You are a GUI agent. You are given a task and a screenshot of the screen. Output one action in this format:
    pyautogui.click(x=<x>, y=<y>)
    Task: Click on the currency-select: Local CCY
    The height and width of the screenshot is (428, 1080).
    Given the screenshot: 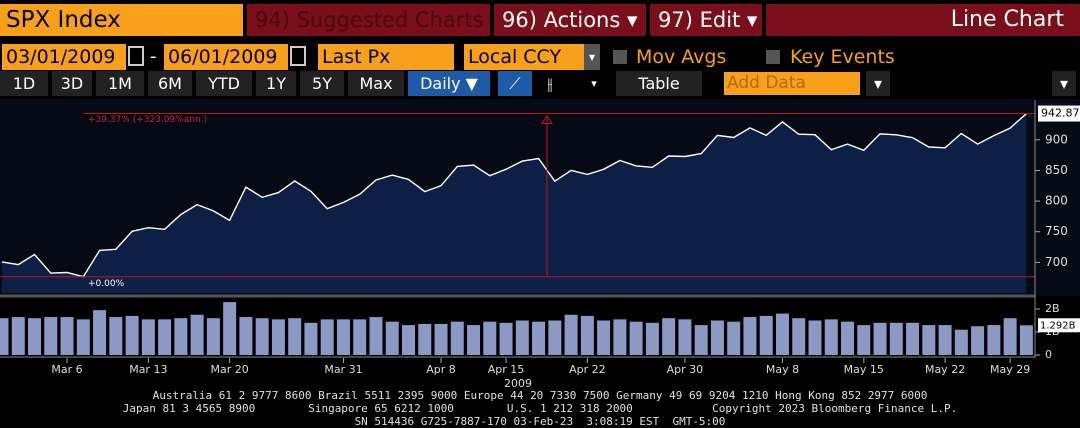 What is the action you would take?
    pyautogui.click(x=524, y=57)
    